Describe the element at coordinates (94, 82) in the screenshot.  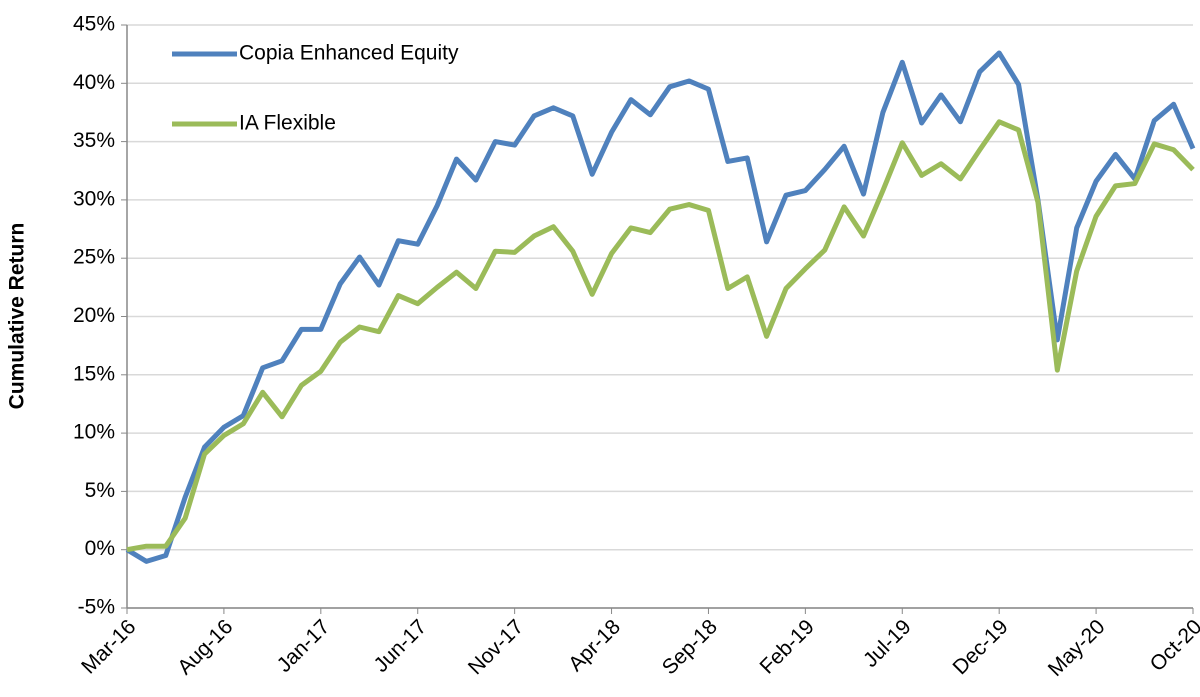
I see `y-tick-label: 40%` at that location.